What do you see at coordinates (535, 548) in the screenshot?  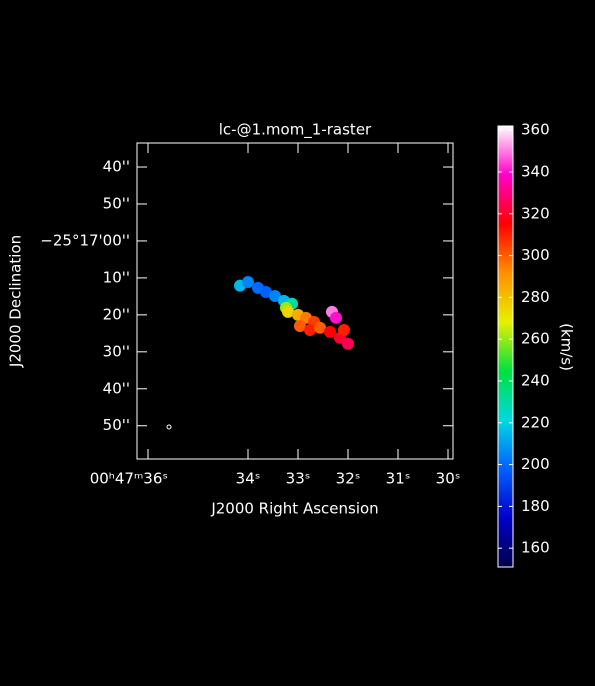 I see `colorbar-tick-label: 160` at bounding box center [535, 548].